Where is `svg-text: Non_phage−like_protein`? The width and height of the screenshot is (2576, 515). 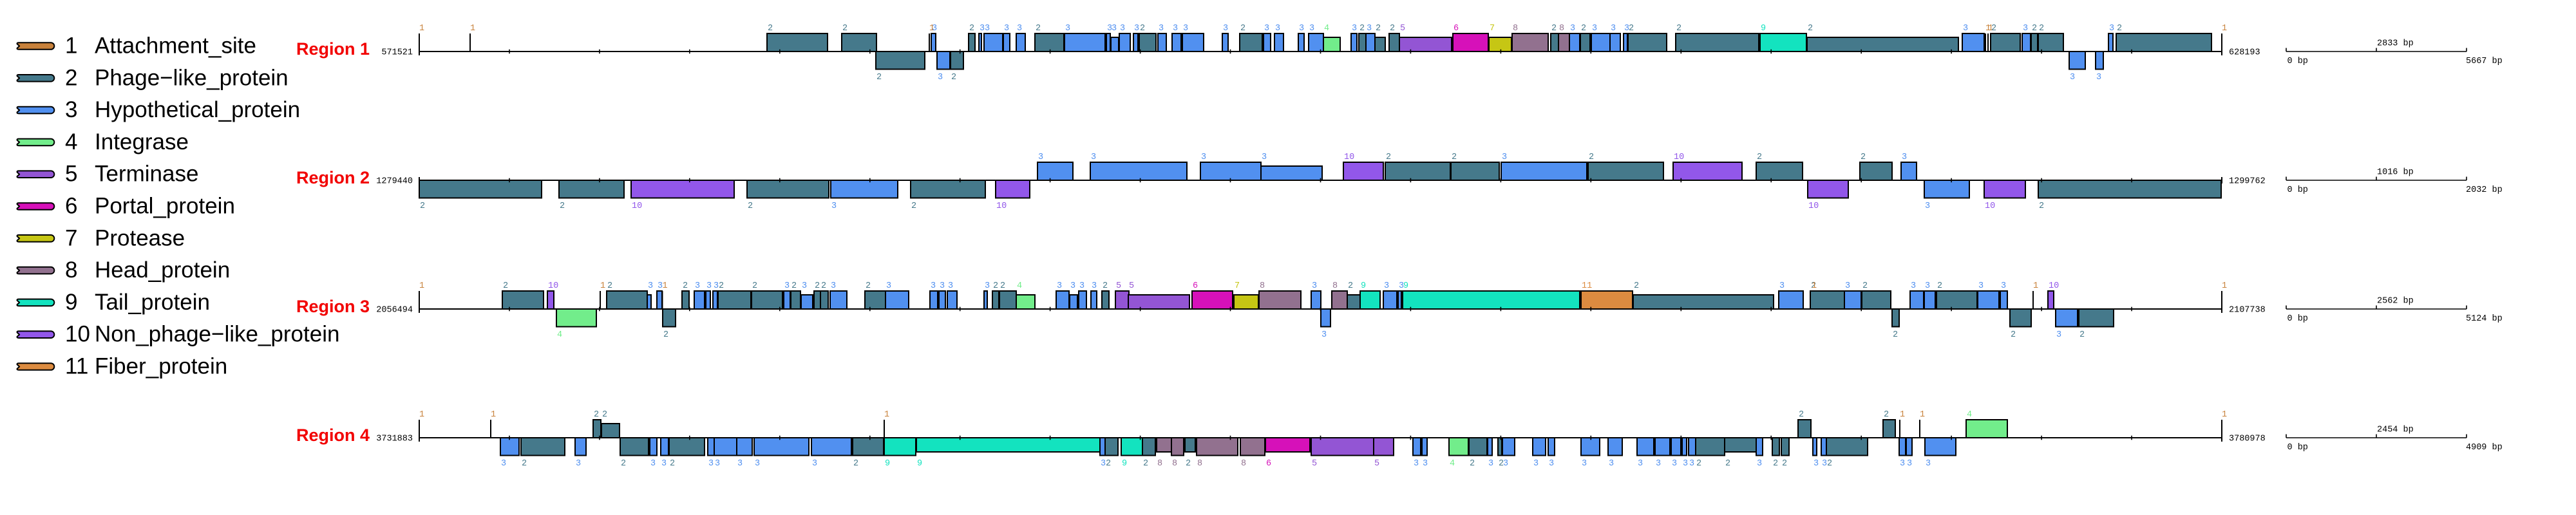
svg-text: Non_phage−like_protein is located at coordinates (217, 335).